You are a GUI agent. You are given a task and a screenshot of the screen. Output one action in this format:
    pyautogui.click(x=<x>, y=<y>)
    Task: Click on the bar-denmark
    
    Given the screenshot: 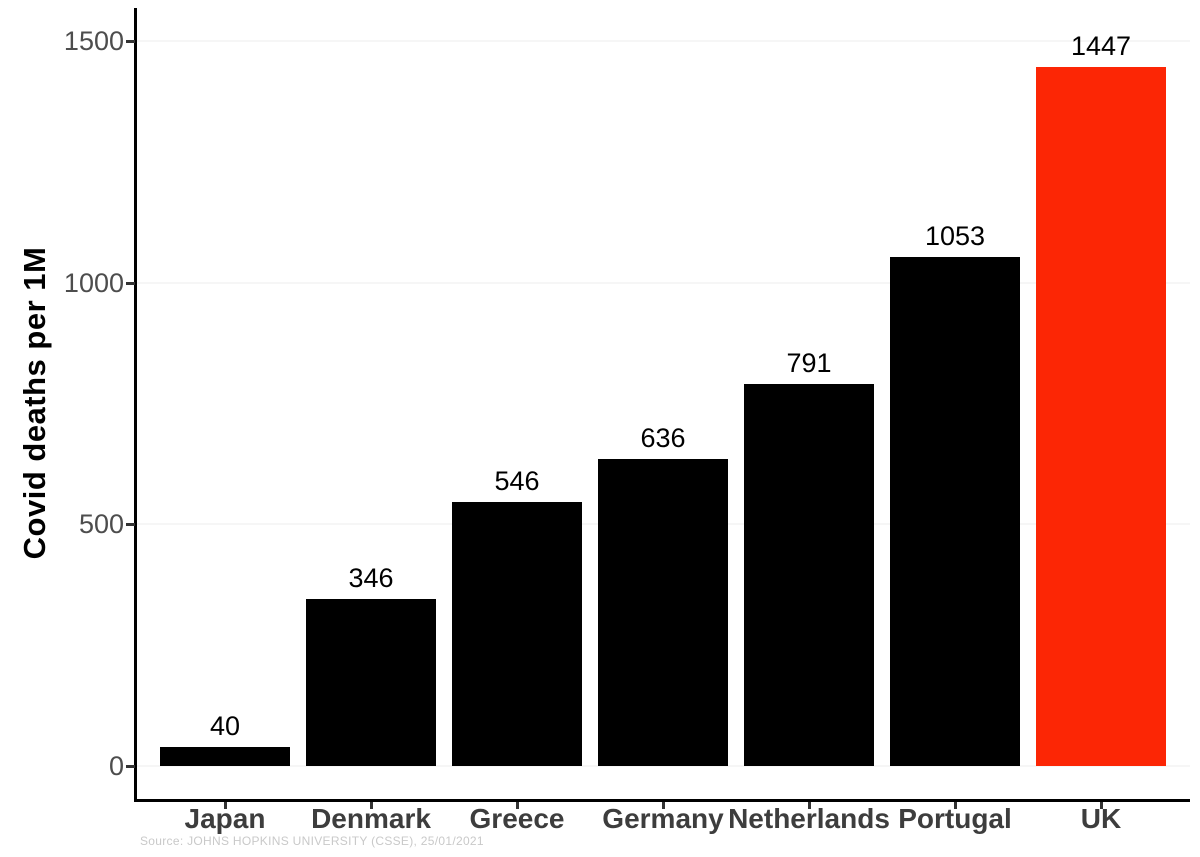 What is the action you would take?
    pyautogui.click(x=371, y=682)
    